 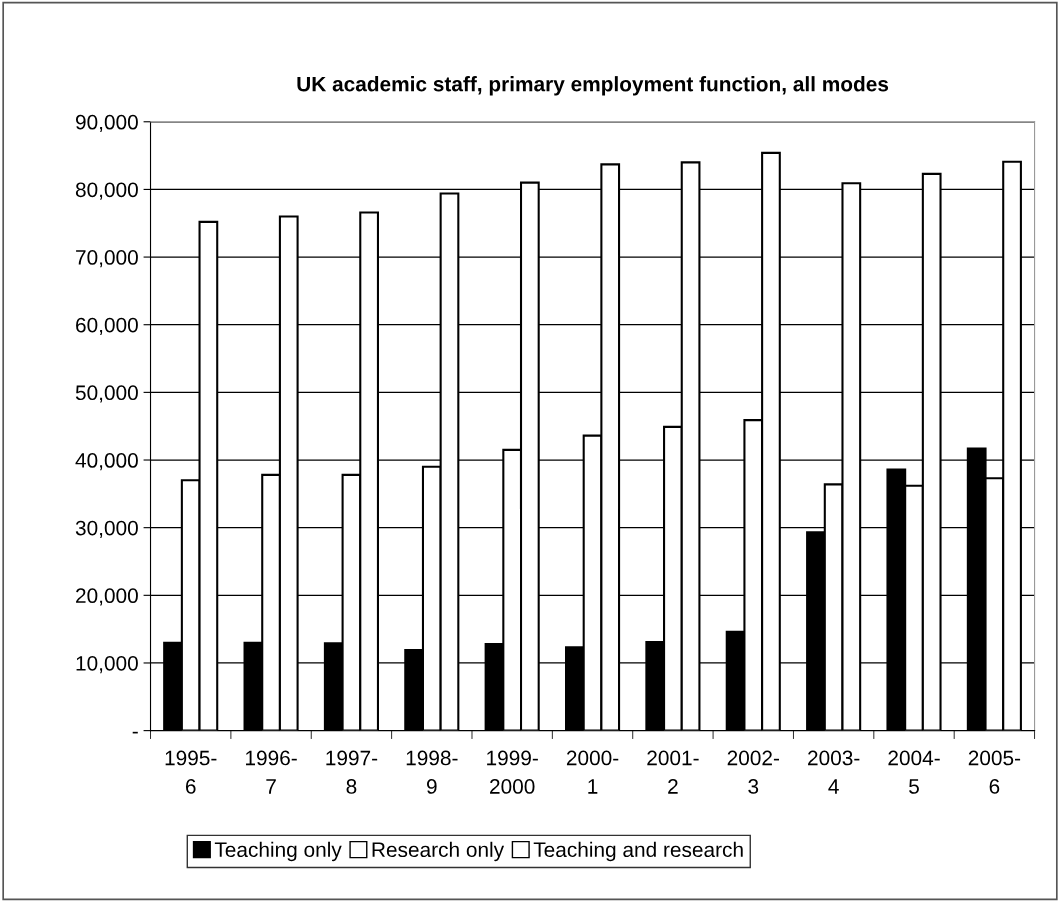 I want to click on x-tick-label: 1998- 9, so click(x=432, y=772).